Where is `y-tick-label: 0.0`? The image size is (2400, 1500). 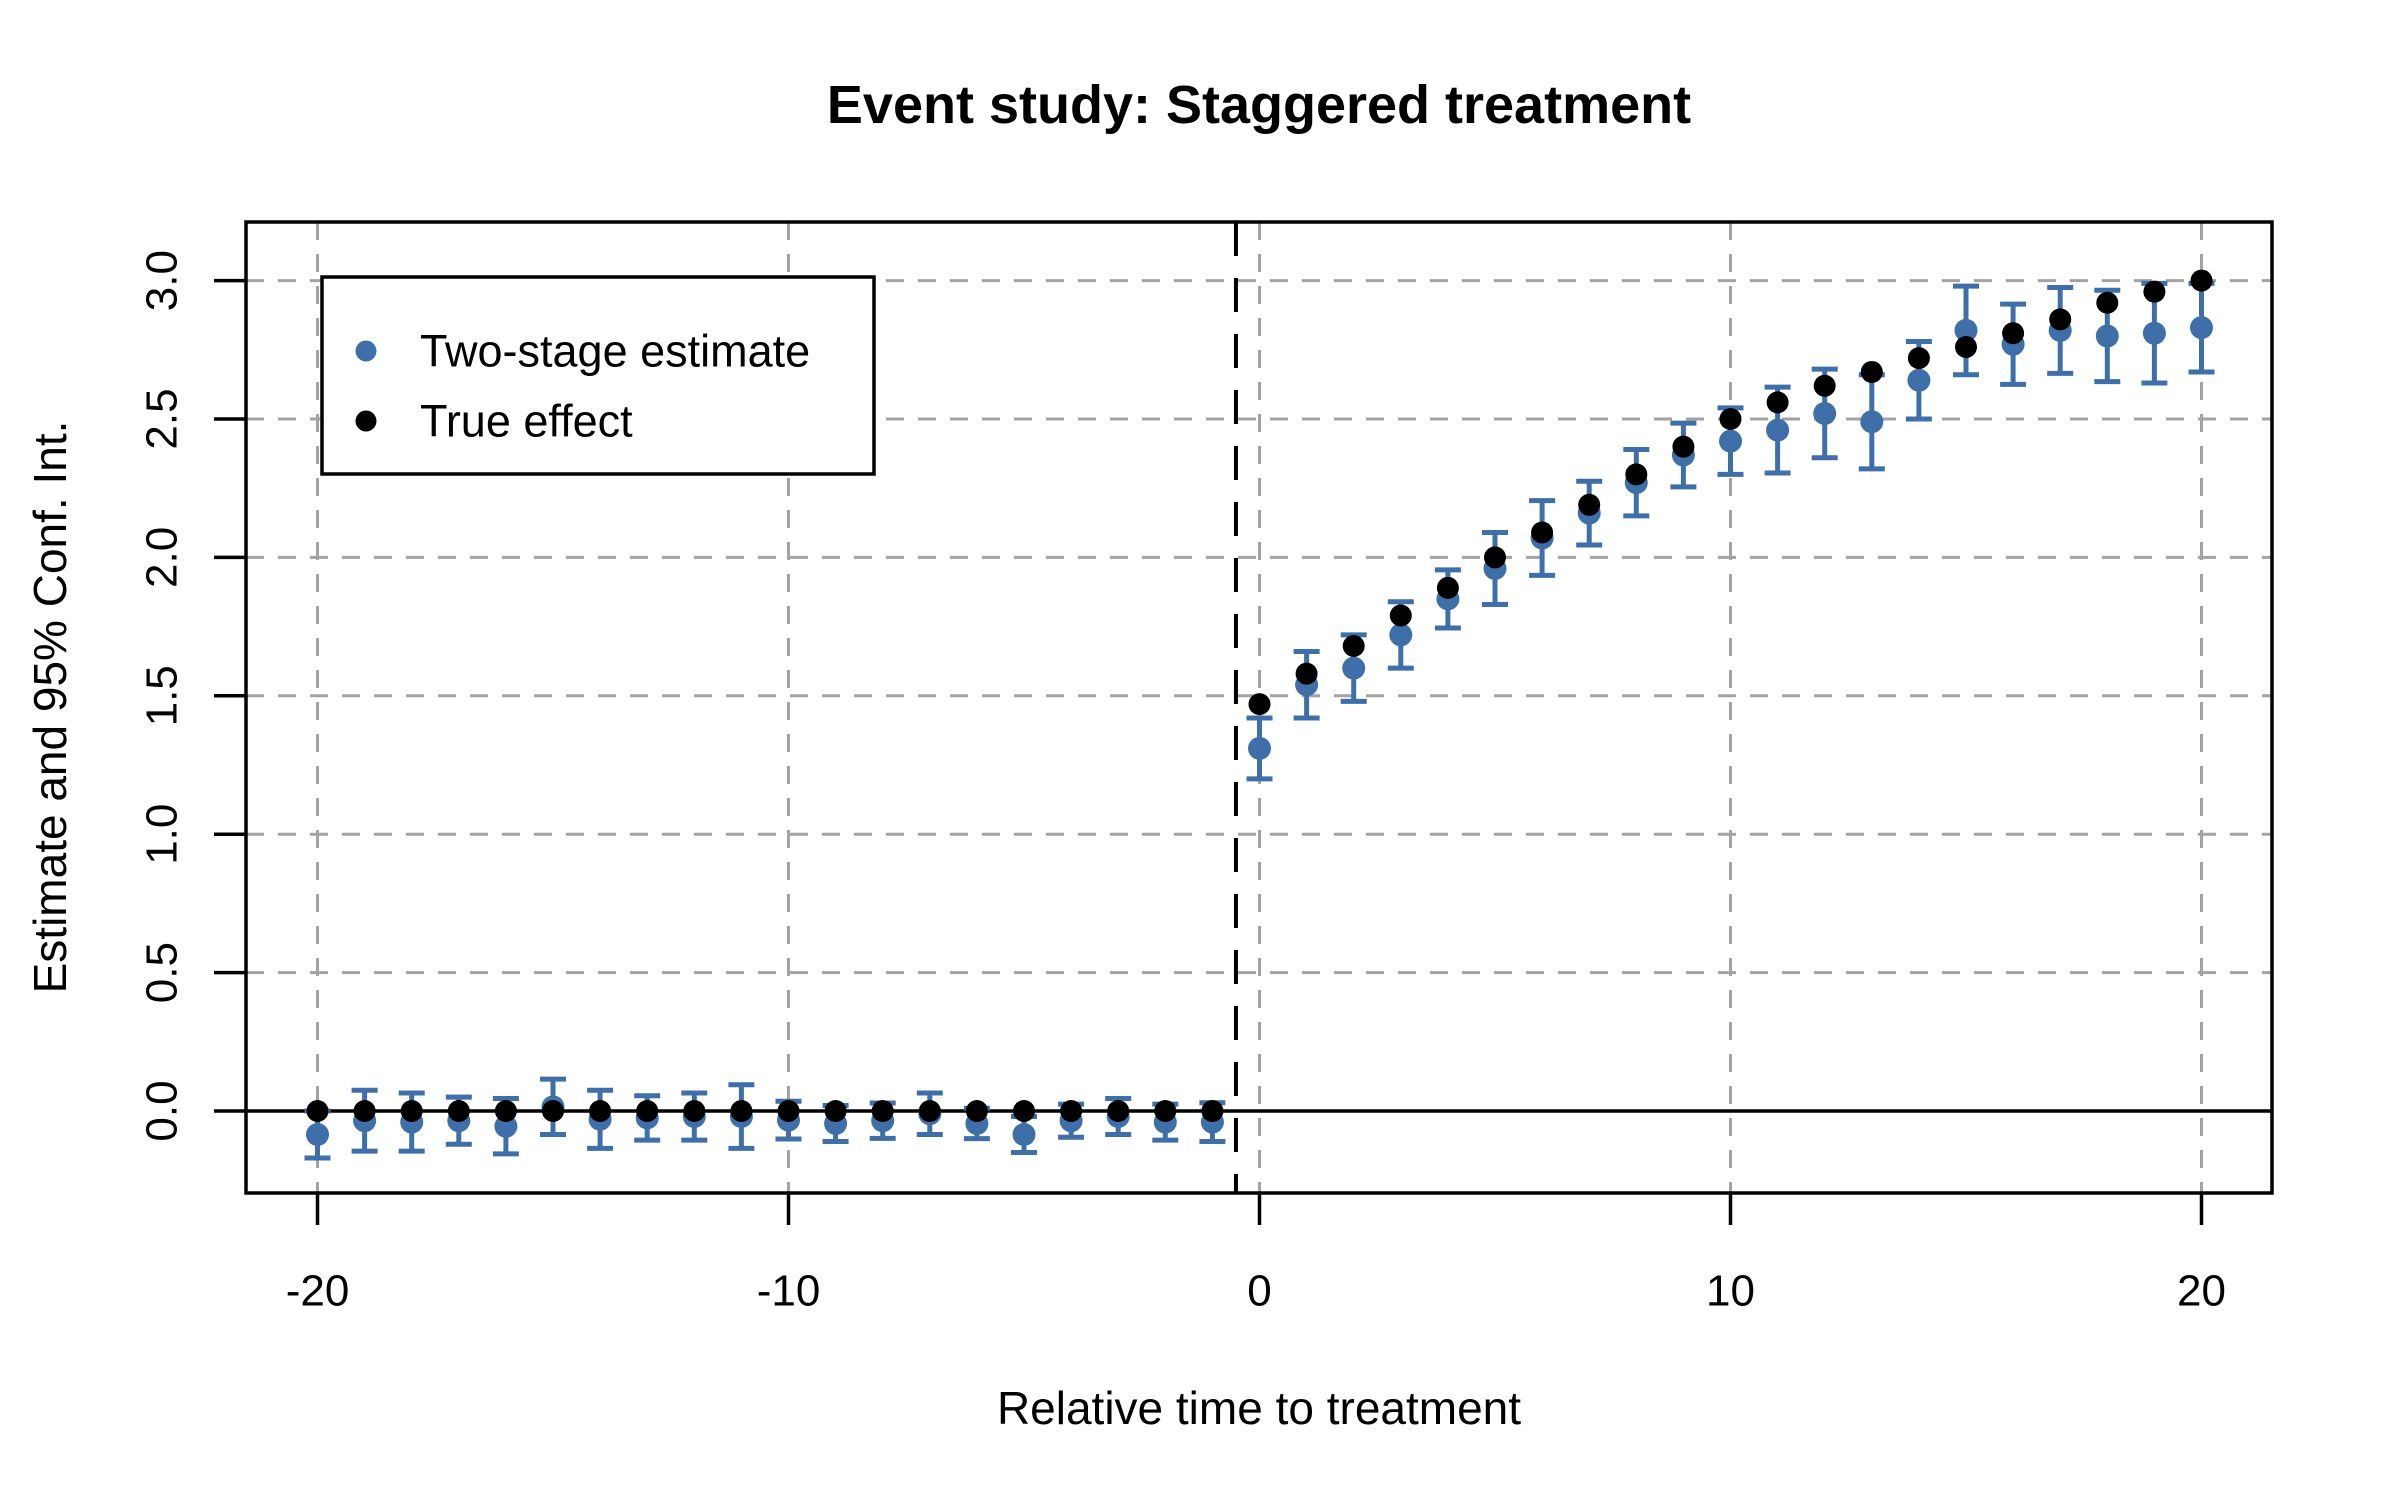
y-tick-label: 0.0 is located at coordinates (162, 1110).